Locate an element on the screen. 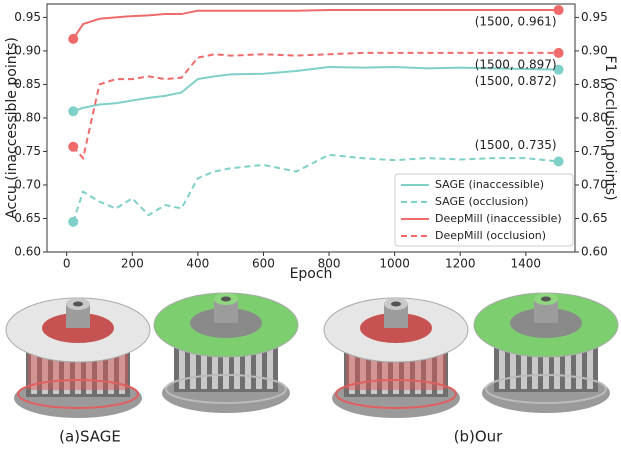 The image size is (621, 453). y2-tick-label: 0.75 is located at coordinates (594, 151).